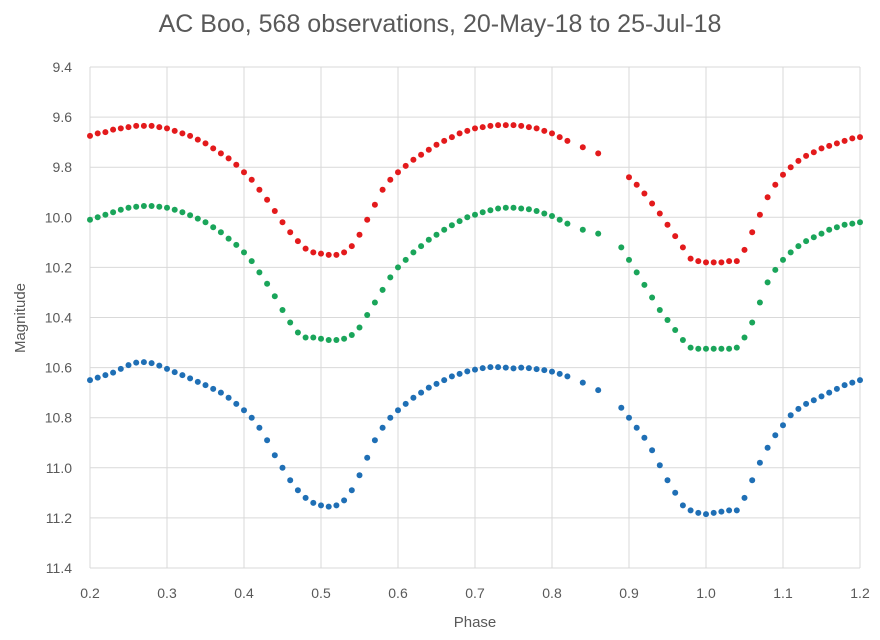  Describe the element at coordinates (58, 418) in the screenshot. I see `y-tick-label: 10.8` at that location.